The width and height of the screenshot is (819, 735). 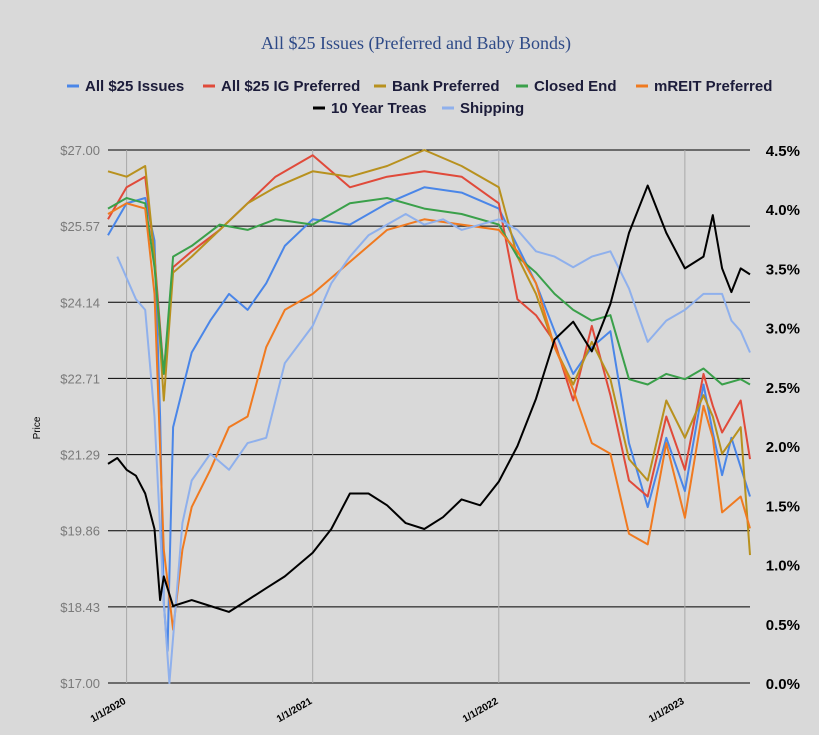 I want to click on x-tick: 1/1/2023, so click(x=667, y=710).